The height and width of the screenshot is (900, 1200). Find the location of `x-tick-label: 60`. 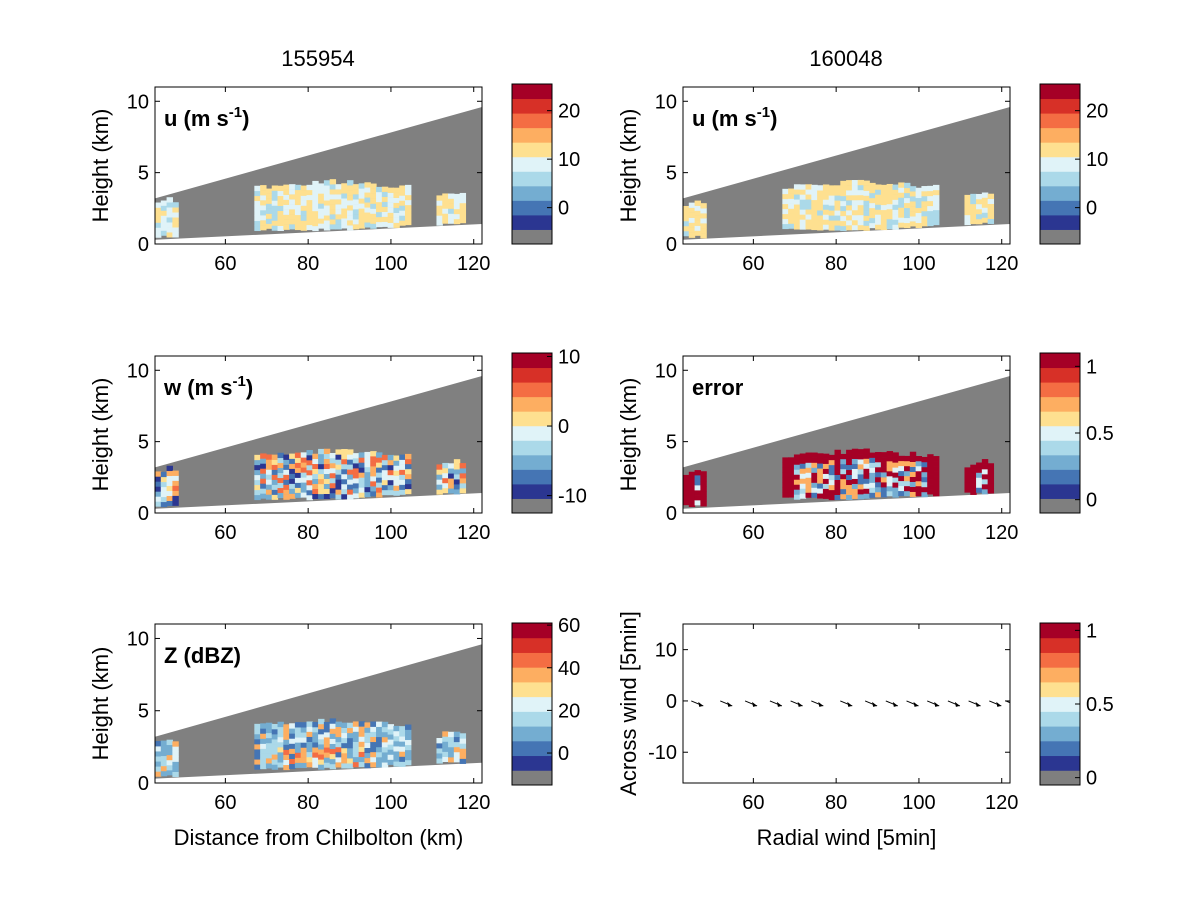

x-tick-label: 60 is located at coordinates (753, 533).